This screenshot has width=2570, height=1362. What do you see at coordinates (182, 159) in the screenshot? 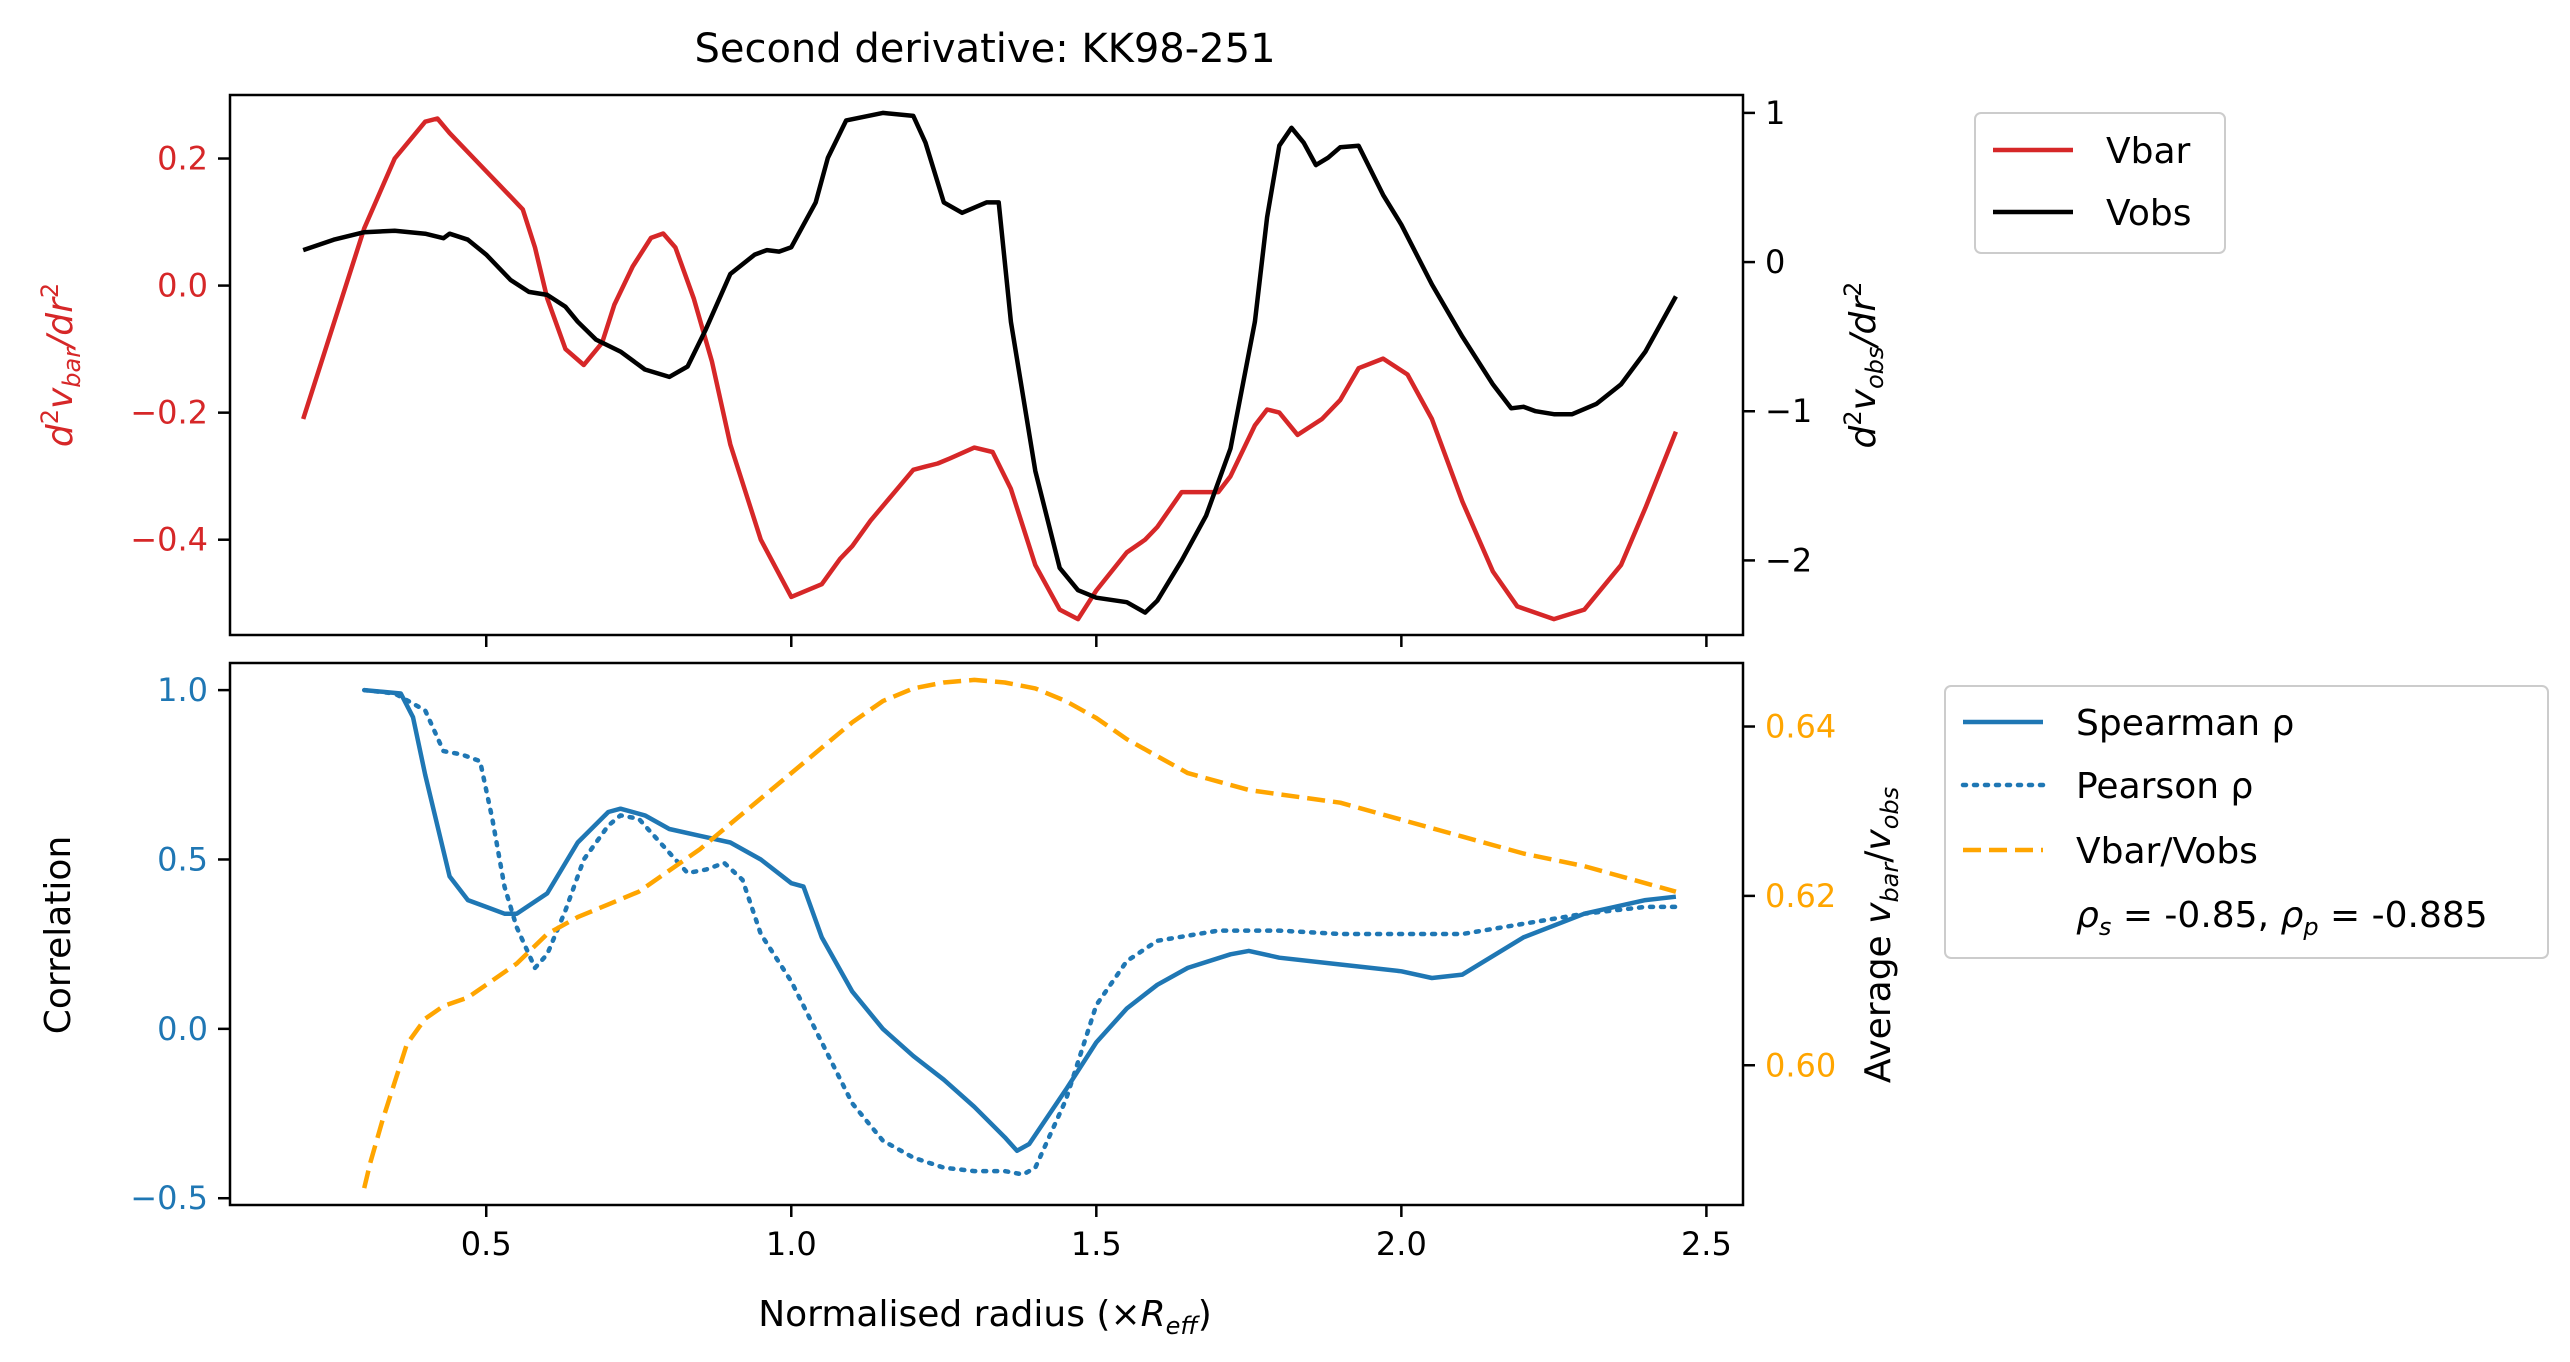
I see `left-tick-label: 0.2` at bounding box center [182, 159].